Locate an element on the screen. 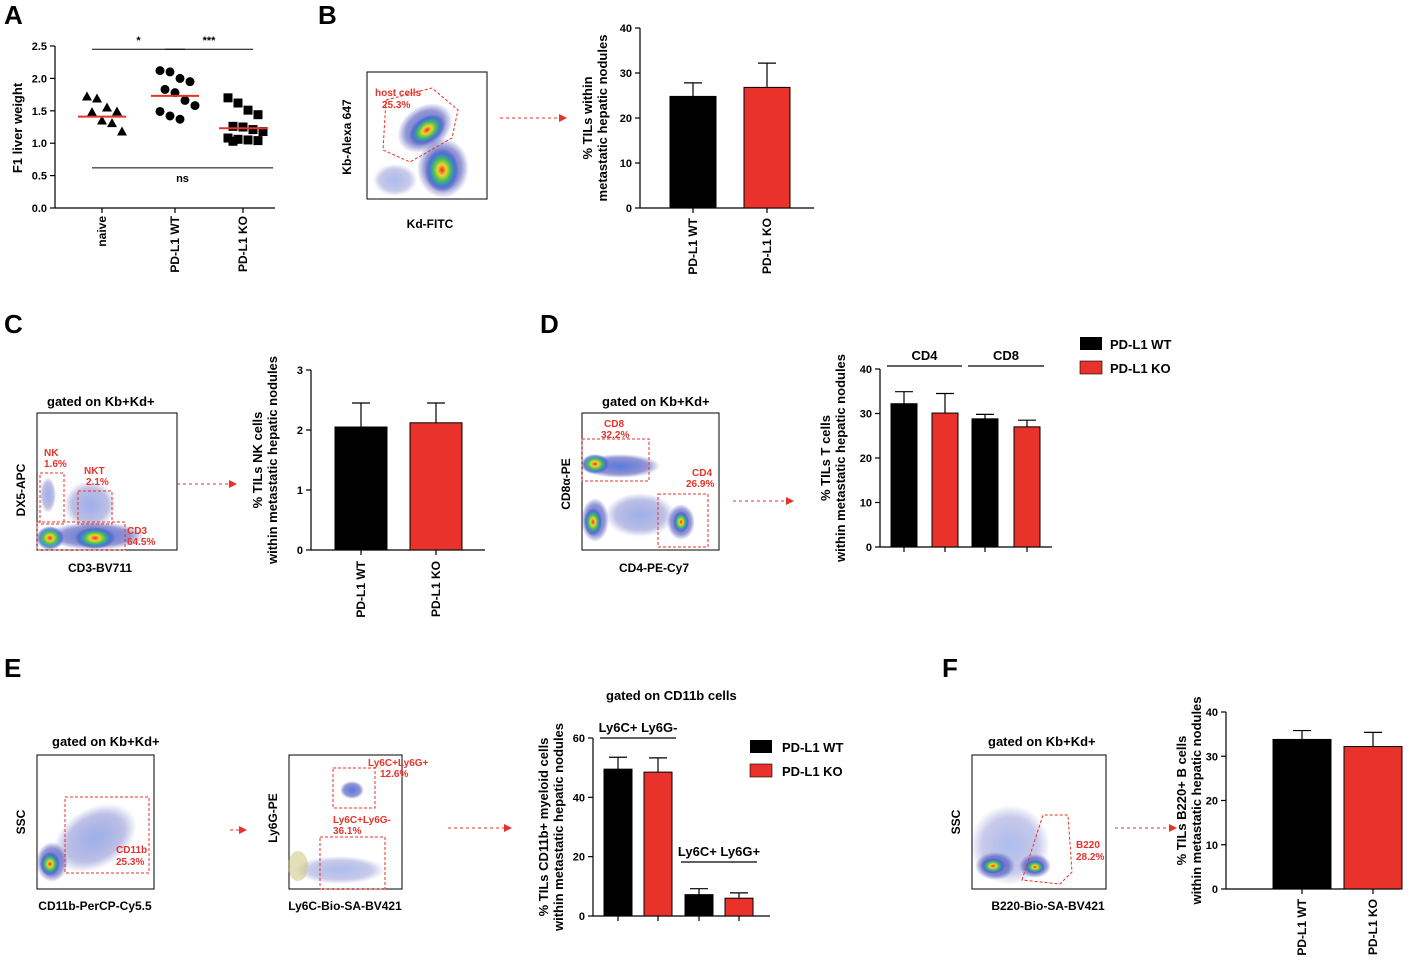 This screenshot has width=1422, height=966. panel-letter-b: B is located at coordinates (327, 15).